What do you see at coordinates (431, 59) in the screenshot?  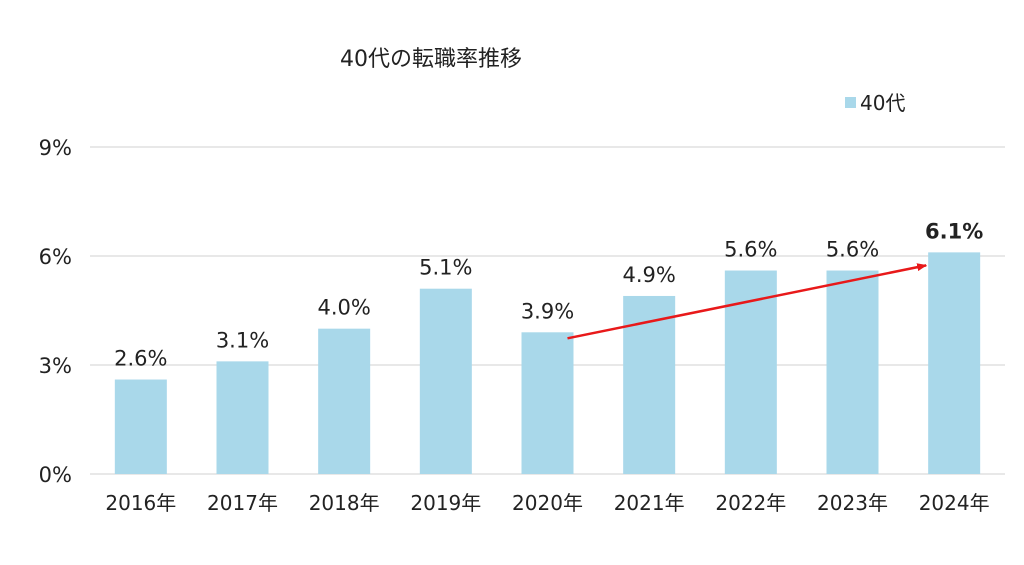 I see `chart-title: 40代の転職率推移` at bounding box center [431, 59].